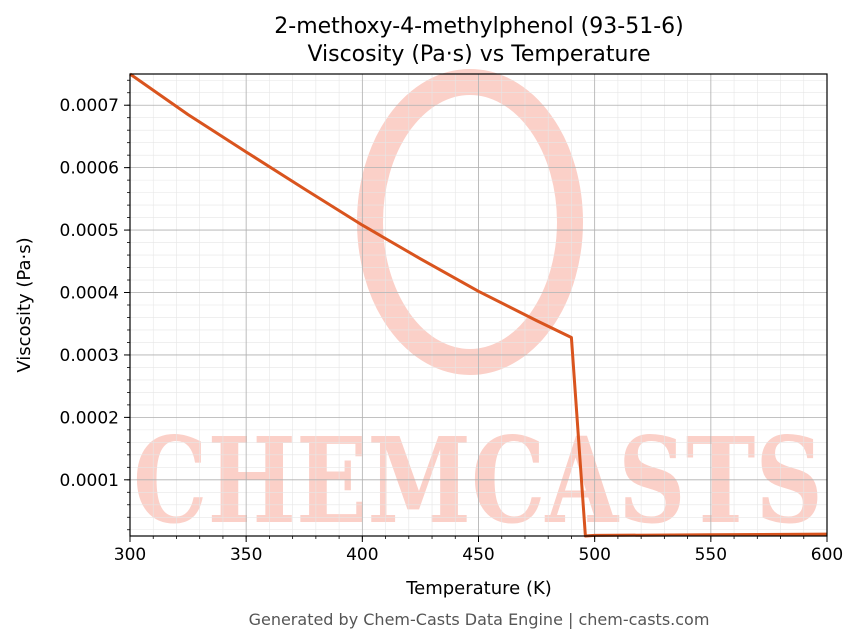  What do you see at coordinates (711, 555) in the screenshot?
I see `x-tick-label: 550` at bounding box center [711, 555].